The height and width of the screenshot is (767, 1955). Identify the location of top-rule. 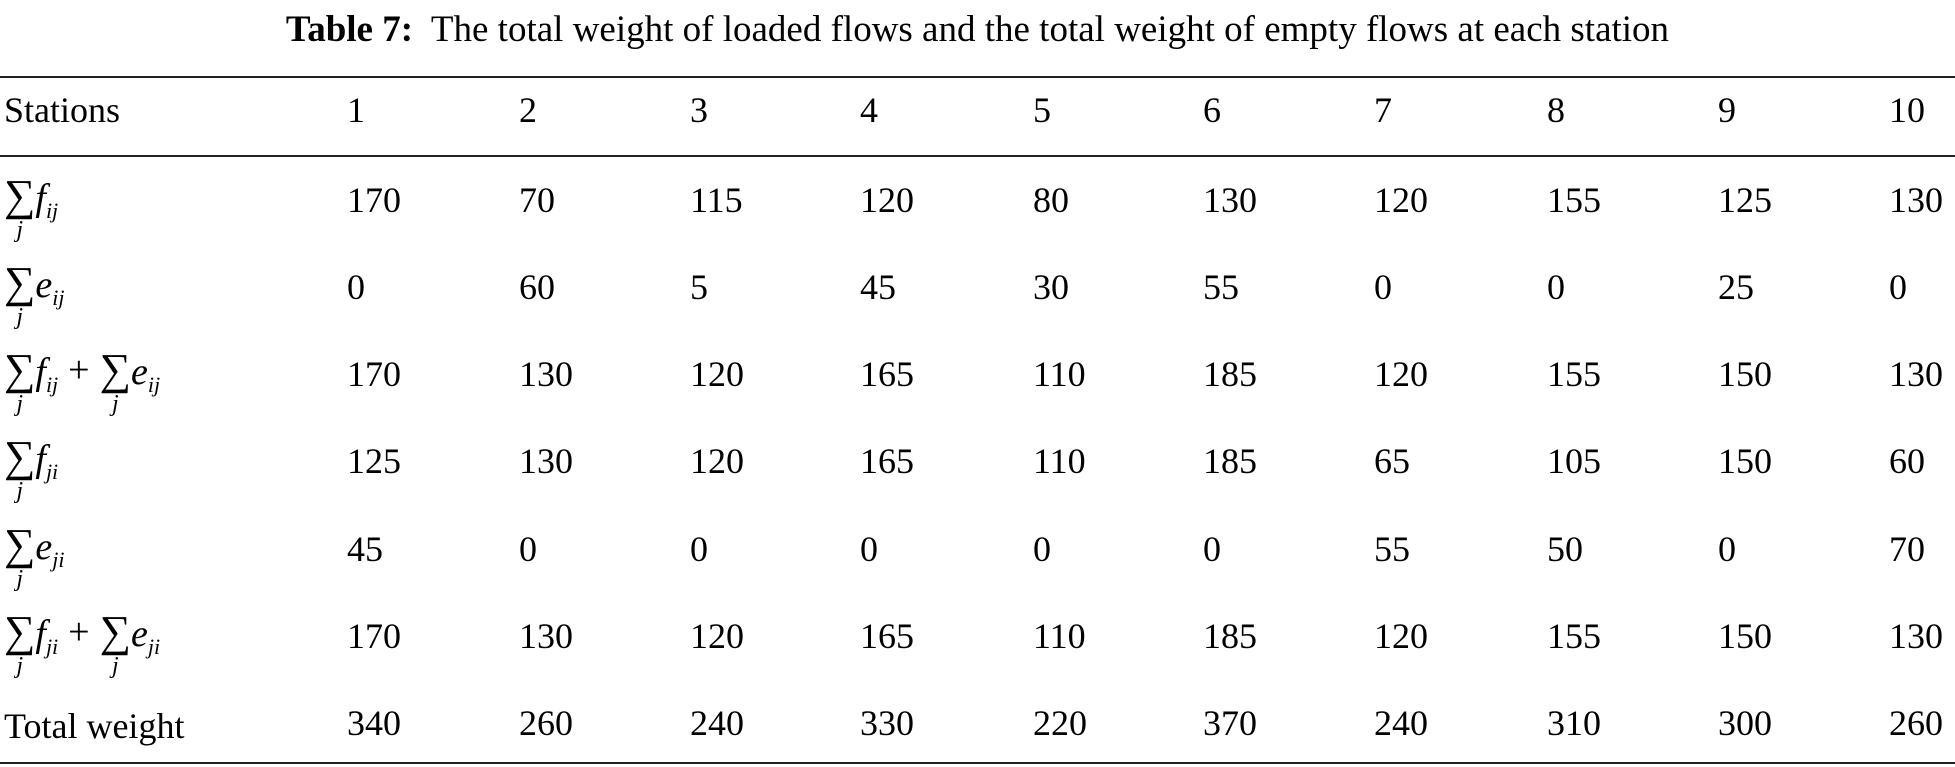
(977, 77).